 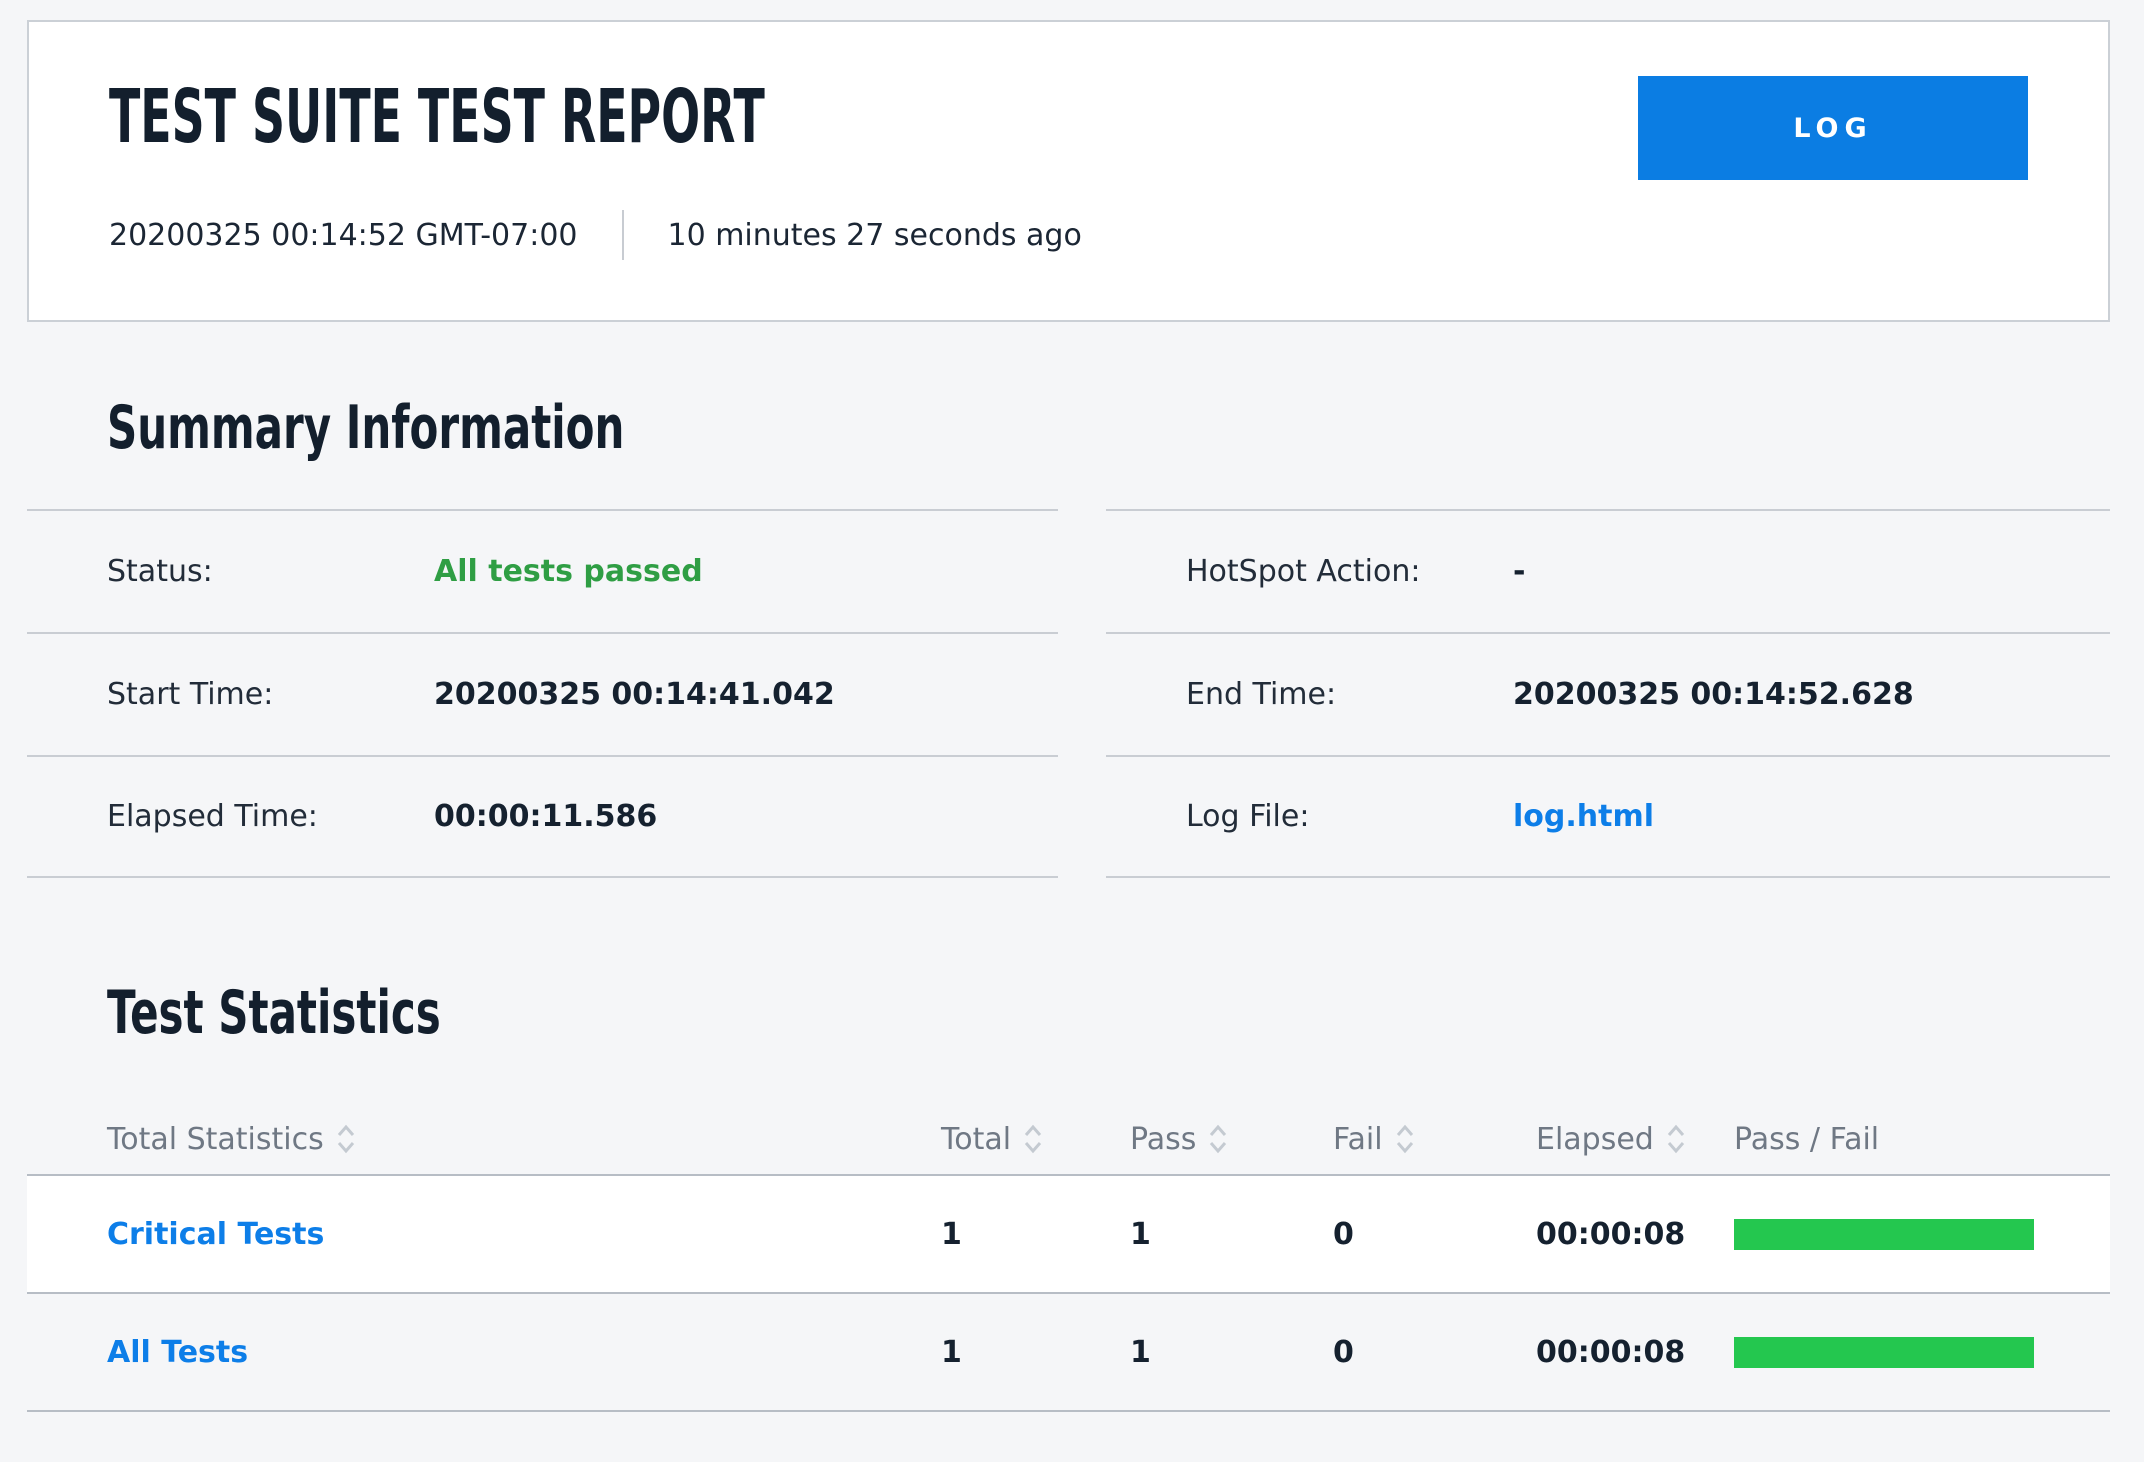 What do you see at coordinates (622, 235) in the screenshot?
I see `vertical-divider` at bounding box center [622, 235].